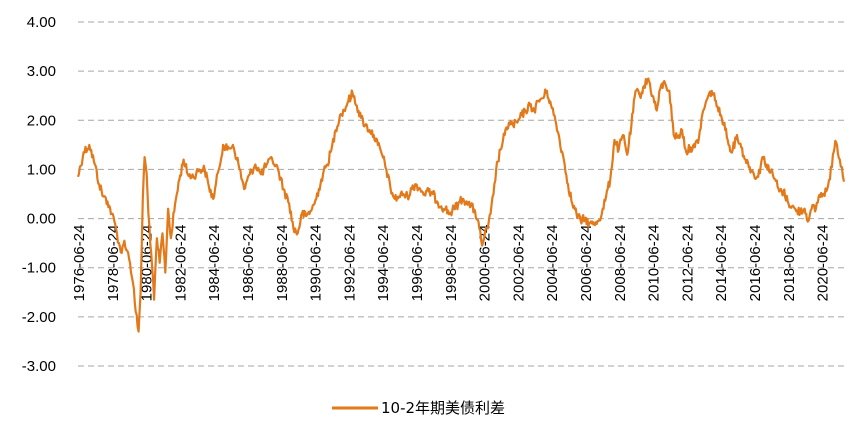  What do you see at coordinates (41, 120) in the screenshot?
I see `y-tick-label: 2.00` at bounding box center [41, 120].